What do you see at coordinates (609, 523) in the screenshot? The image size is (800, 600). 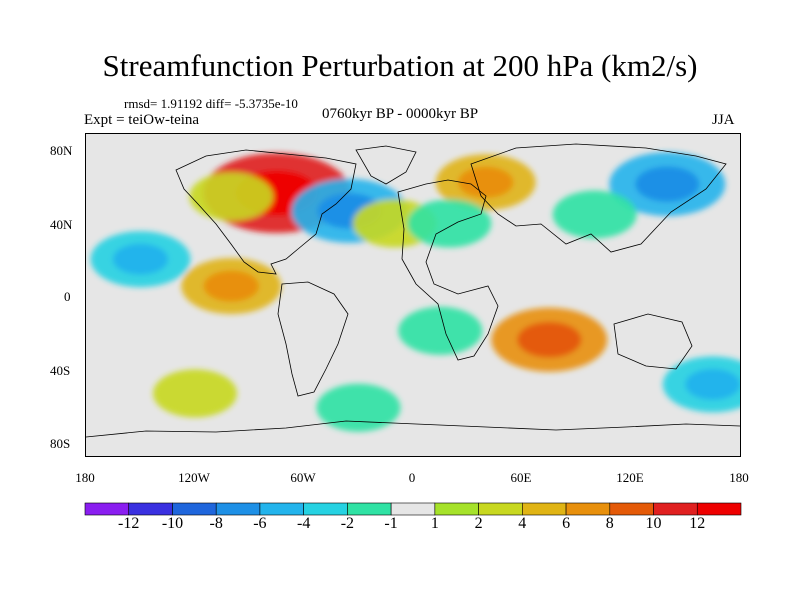 I see `colorbar-label: 8` at bounding box center [609, 523].